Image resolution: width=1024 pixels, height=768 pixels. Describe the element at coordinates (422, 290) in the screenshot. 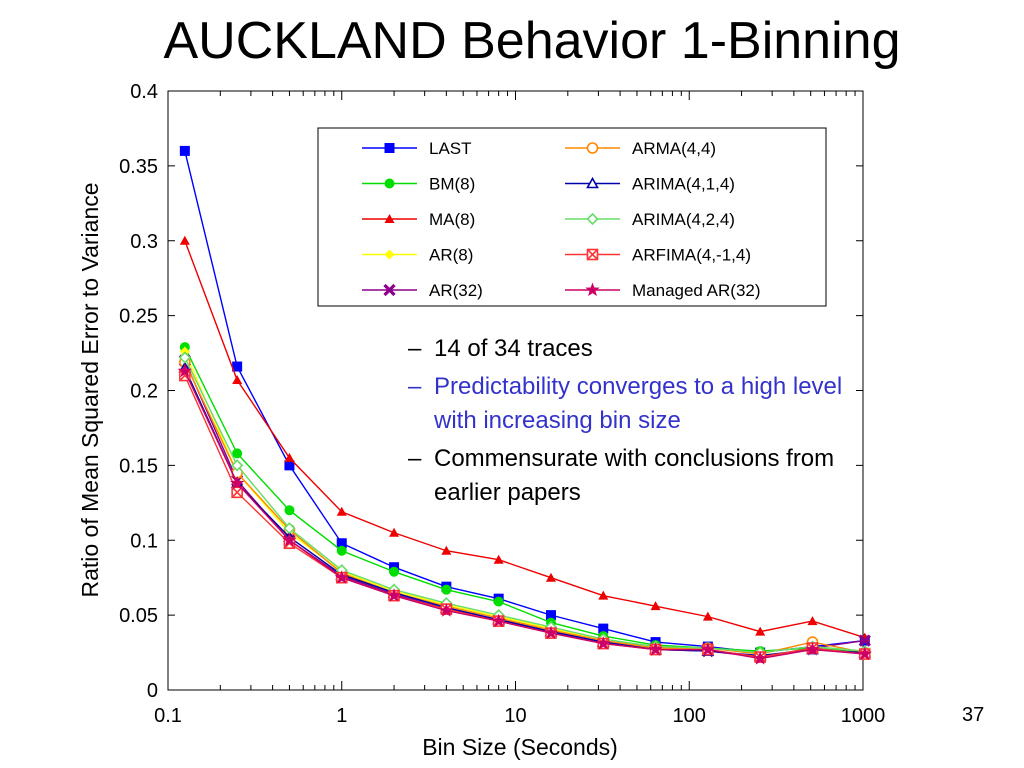

I see `legend-item: AR(32)` at that location.